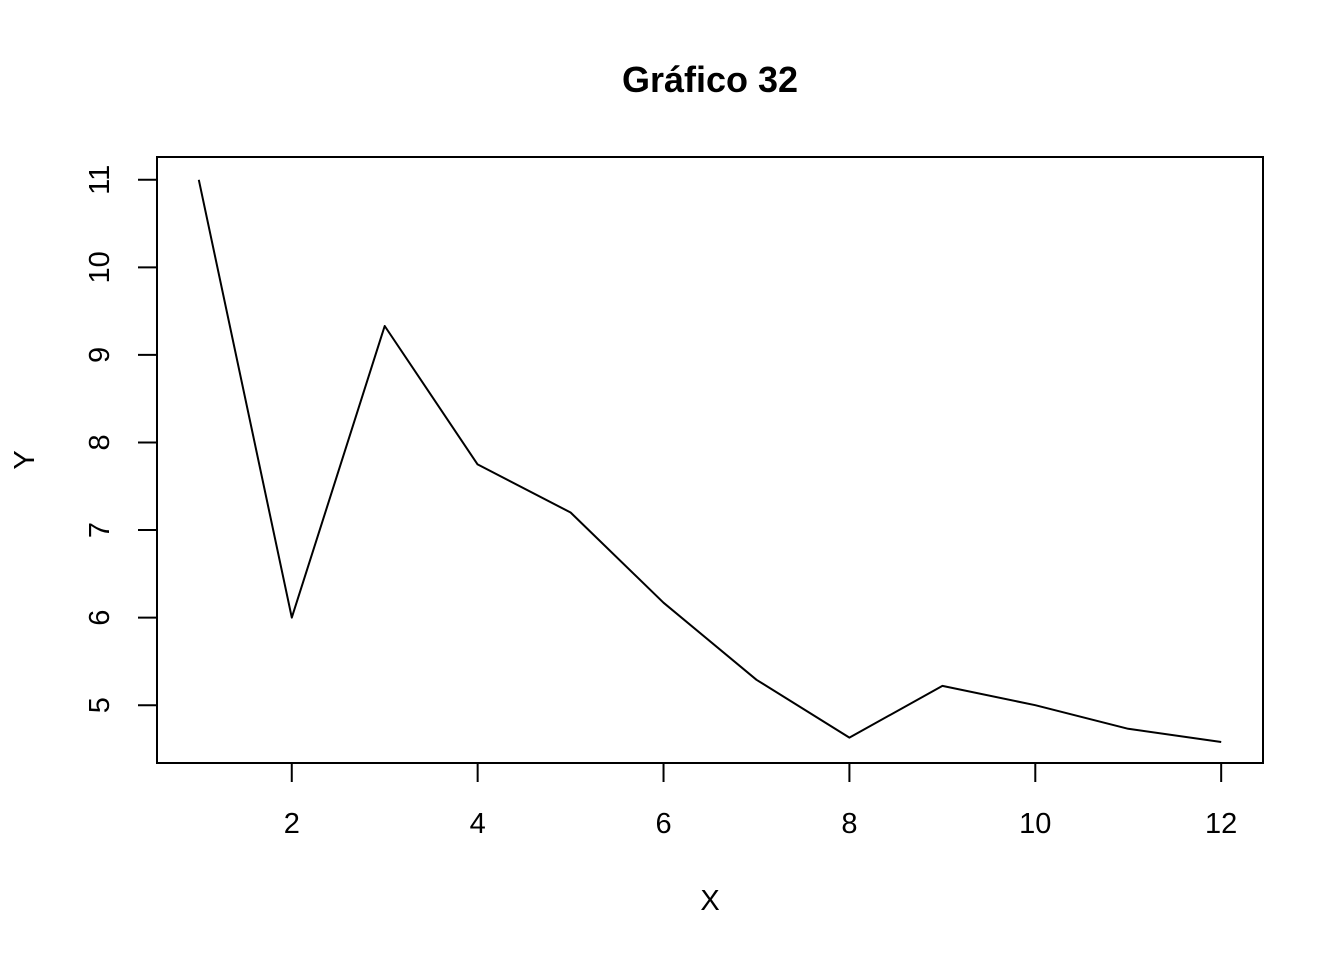 This screenshot has width=1344, height=960. What do you see at coordinates (100, 618) in the screenshot?
I see `y-tick-label: 6` at bounding box center [100, 618].